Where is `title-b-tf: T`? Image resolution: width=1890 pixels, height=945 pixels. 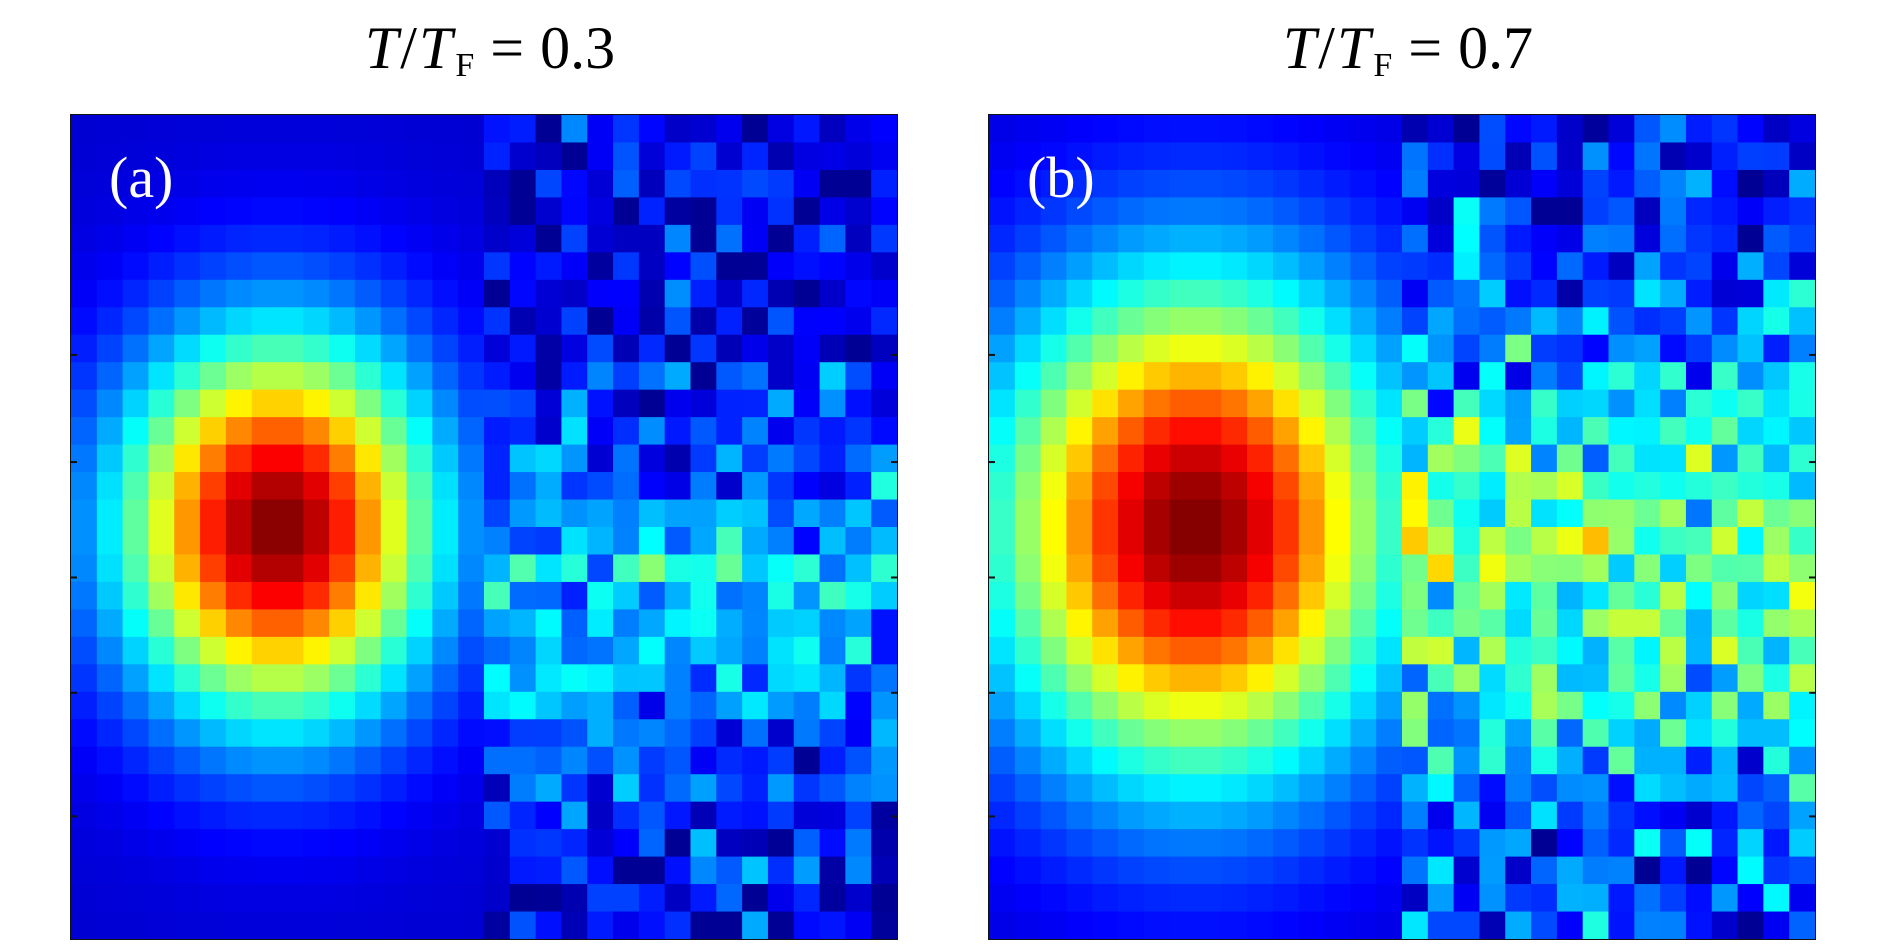 title-b-tf: T is located at coordinates (1353, 48).